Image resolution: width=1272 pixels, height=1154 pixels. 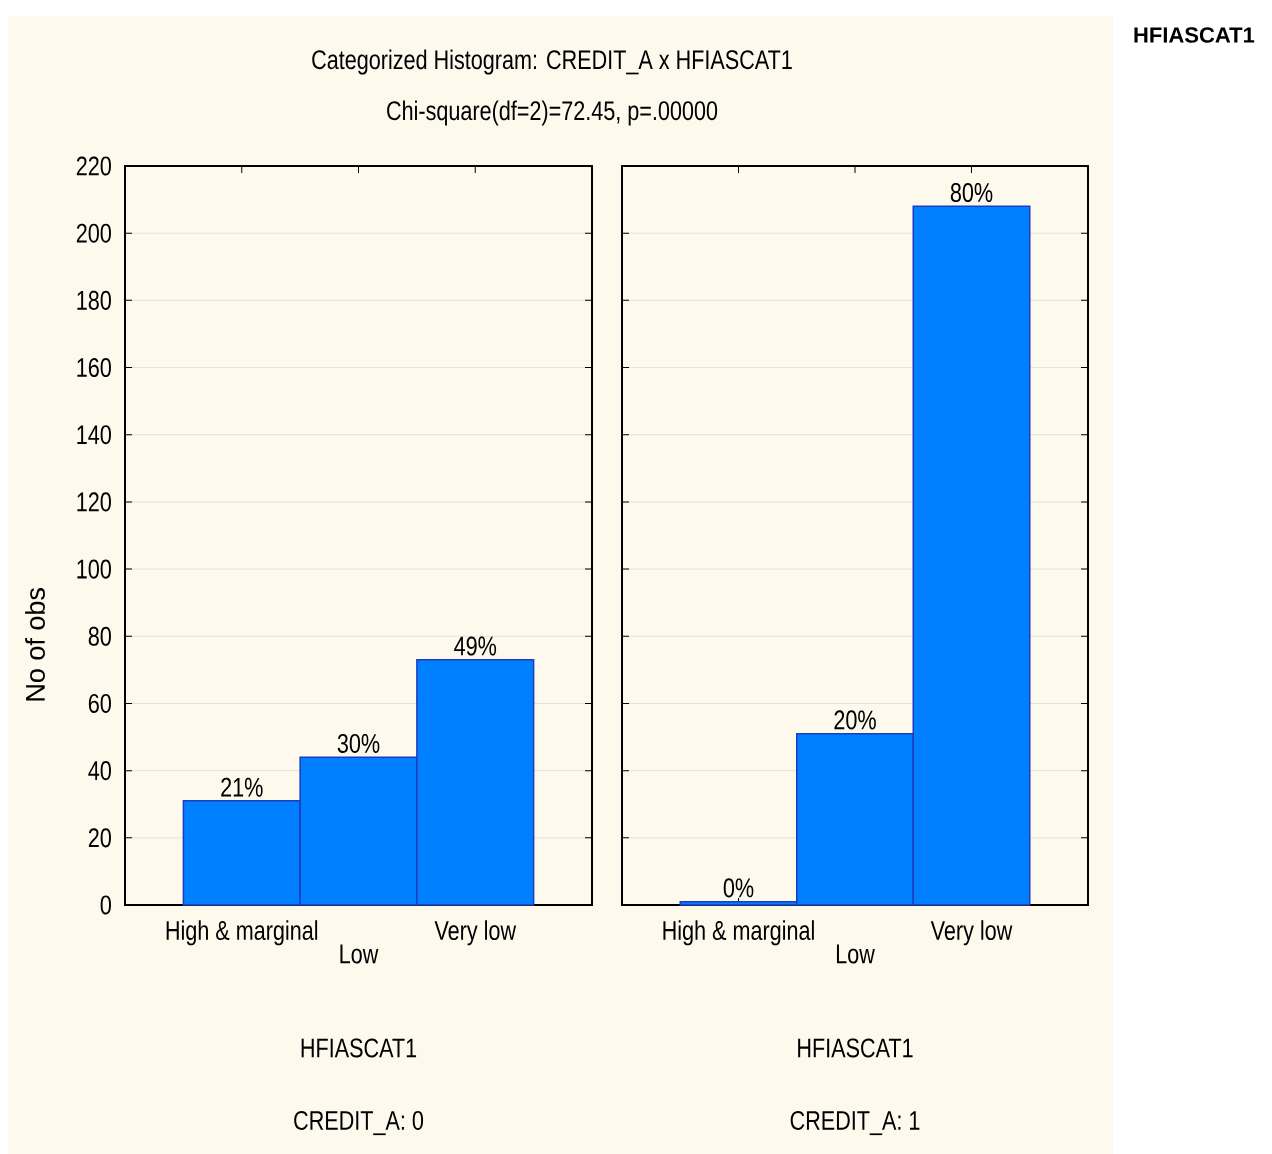 I want to click on text: CREDIT_A: 1, so click(x=855, y=1123).